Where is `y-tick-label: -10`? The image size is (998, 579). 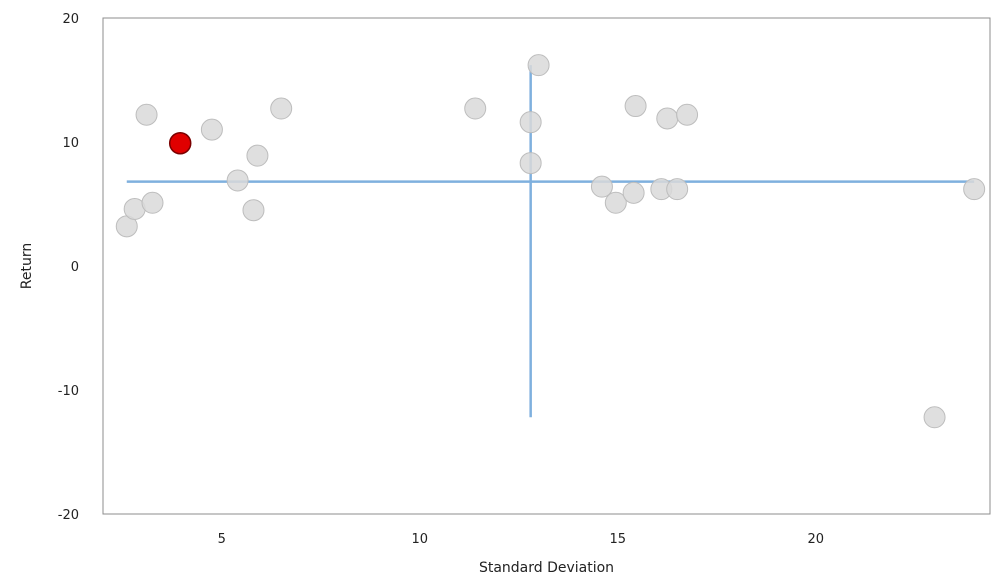 y-tick-label: -10 is located at coordinates (68, 391).